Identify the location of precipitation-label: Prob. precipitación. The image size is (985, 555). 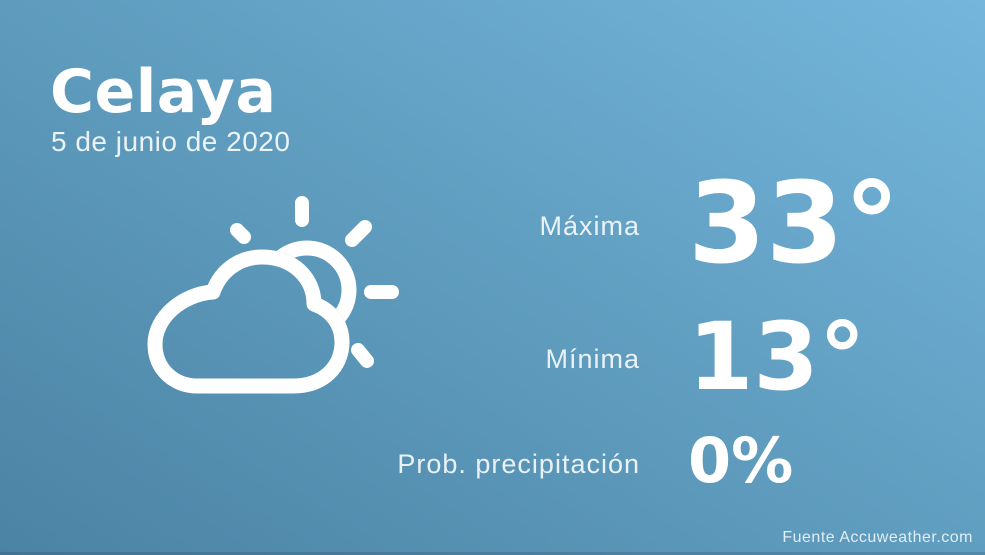
(518, 464).